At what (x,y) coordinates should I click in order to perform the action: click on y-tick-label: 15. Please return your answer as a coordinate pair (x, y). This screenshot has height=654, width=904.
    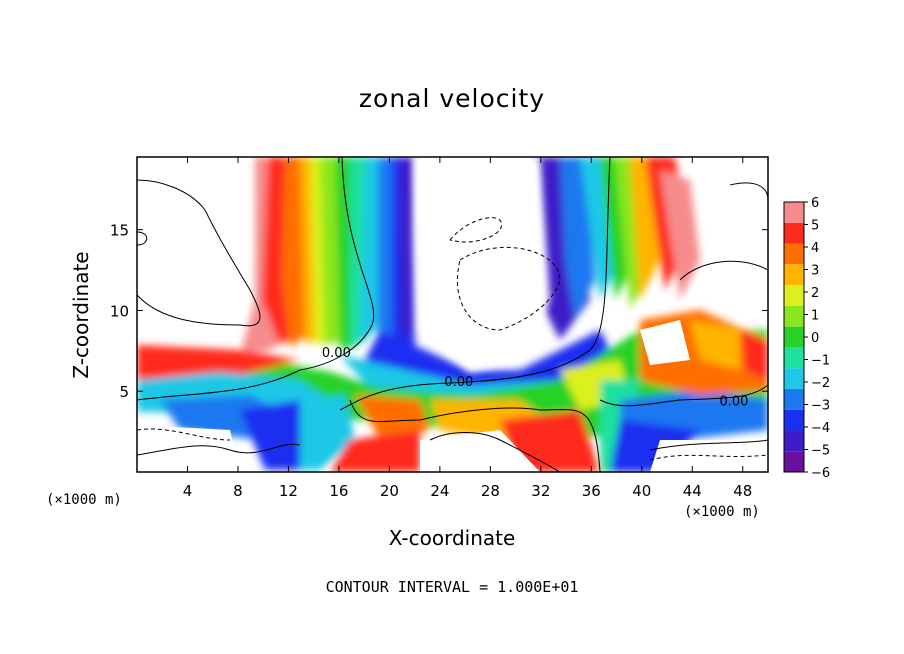
    Looking at the image, I should click on (119, 231).